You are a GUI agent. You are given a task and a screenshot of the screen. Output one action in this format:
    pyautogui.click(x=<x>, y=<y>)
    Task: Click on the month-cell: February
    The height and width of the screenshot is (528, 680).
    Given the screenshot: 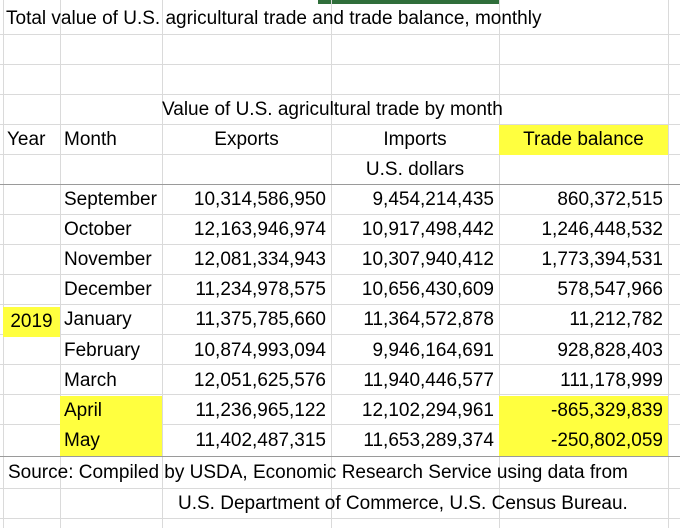 What is the action you would take?
    pyautogui.click(x=102, y=350)
    